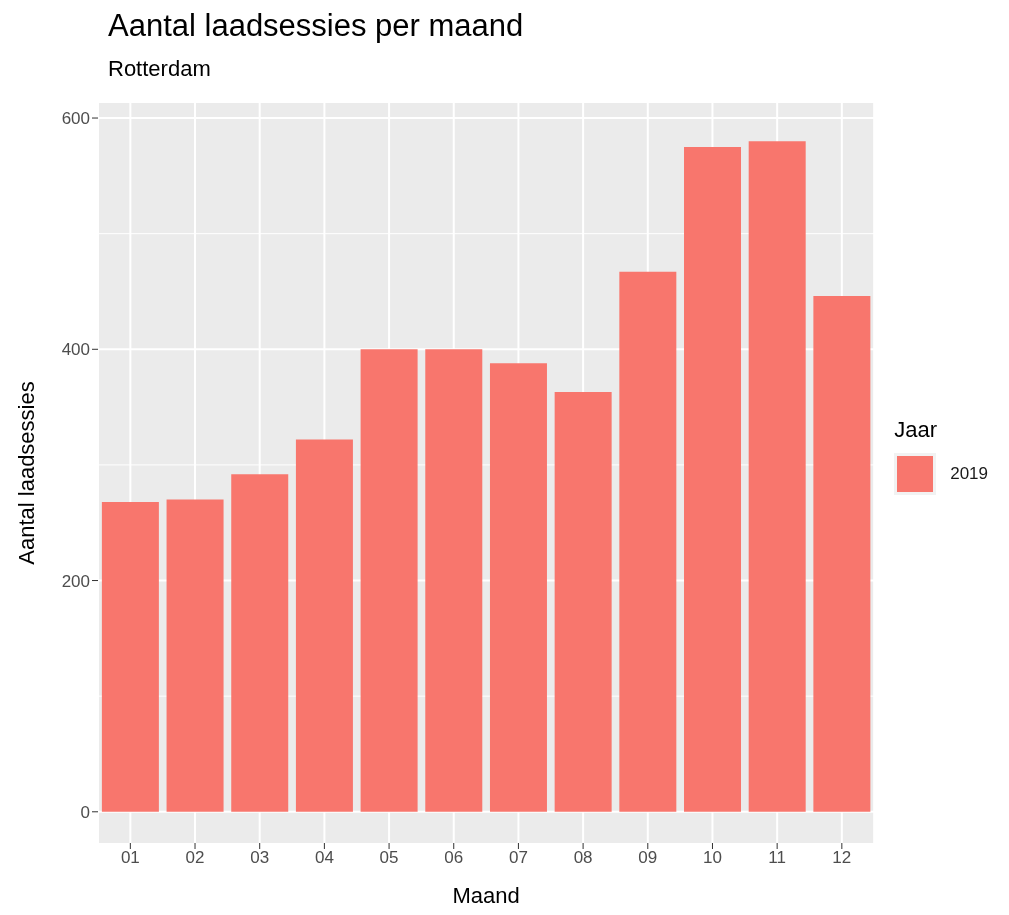 This screenshot has height=915, width=1009. What do you see at coordinates (583, 858) in the screenshot?
I see `x-tick-label: 08` at bounding box center [583, 858].